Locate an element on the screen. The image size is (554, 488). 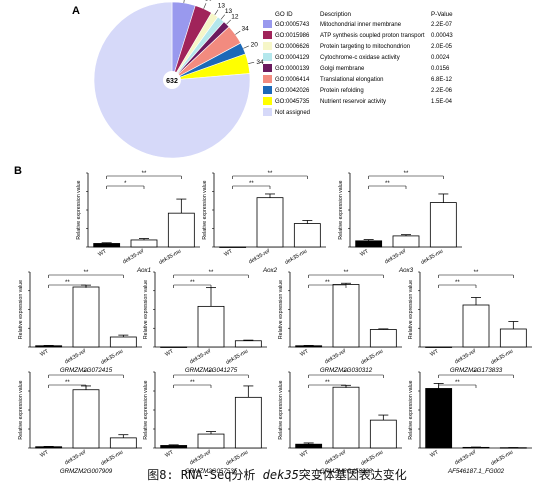
pie-slice-label: 20 is located at coordinates (255, 45).